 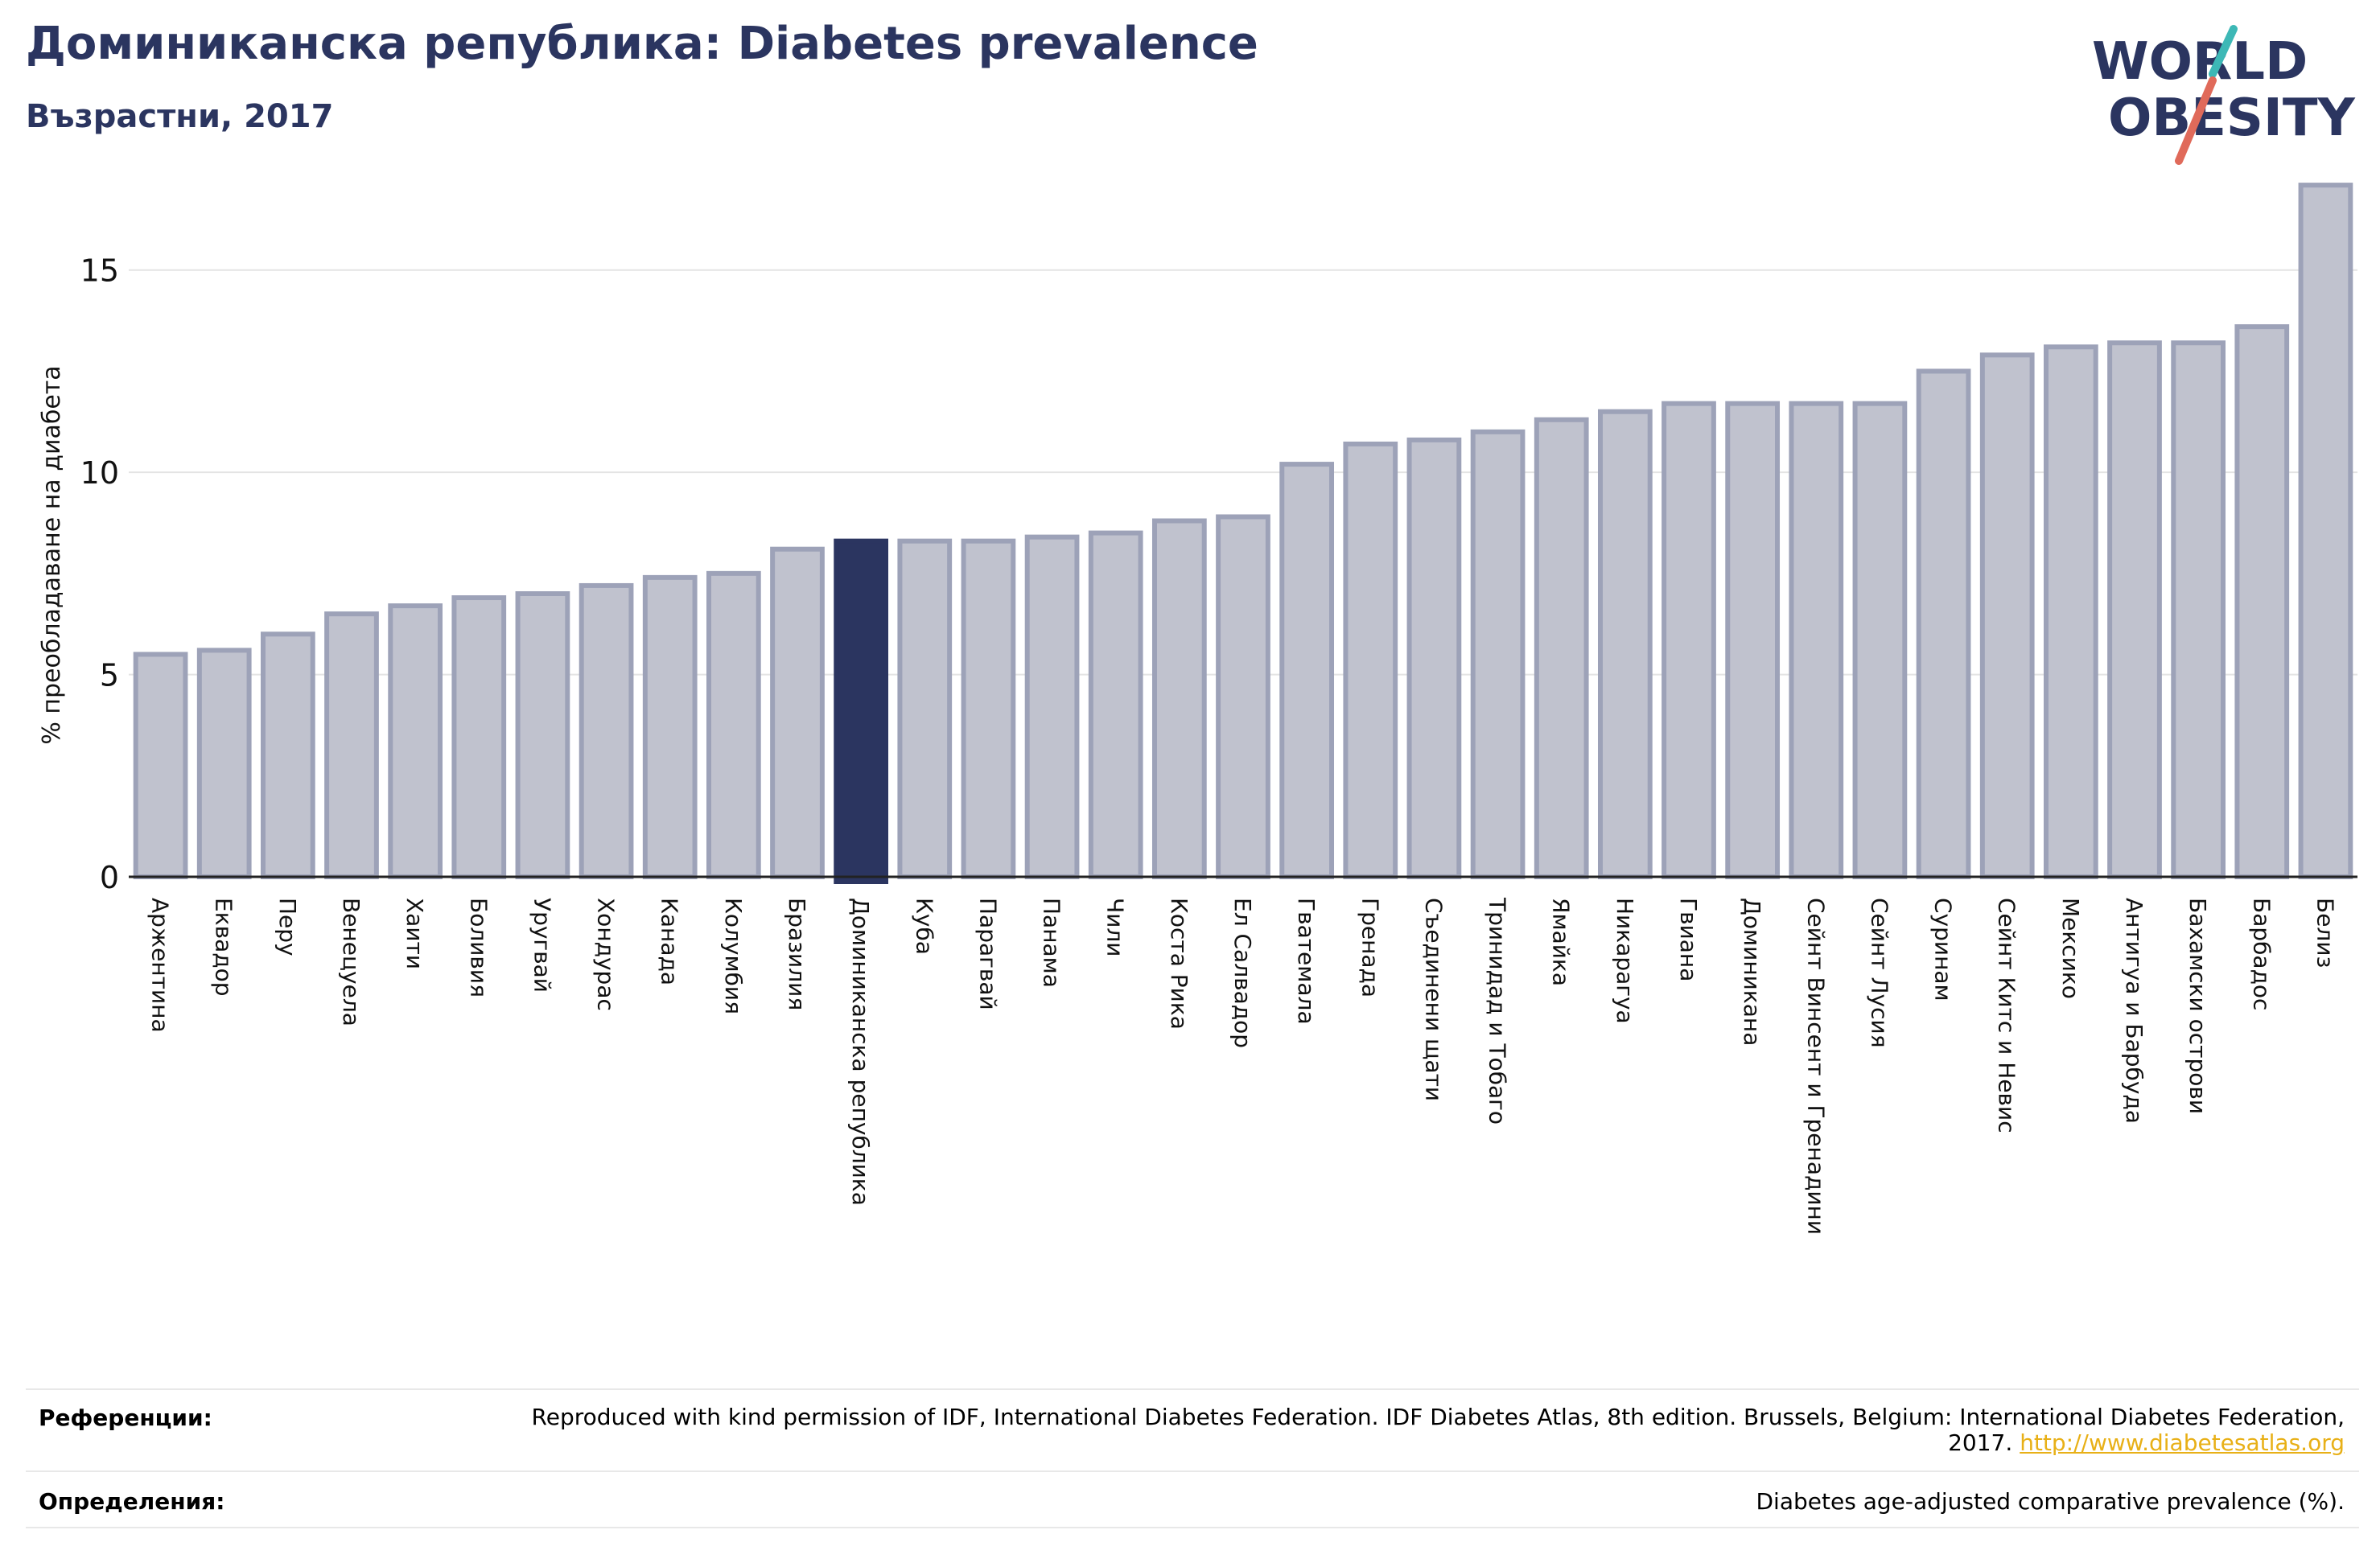 What do you see at coordinates (1498, 1011) in the screenshot?
I see `x-tick-label: Тринидад и Тобаго` at bounding box center [1498, 1011].